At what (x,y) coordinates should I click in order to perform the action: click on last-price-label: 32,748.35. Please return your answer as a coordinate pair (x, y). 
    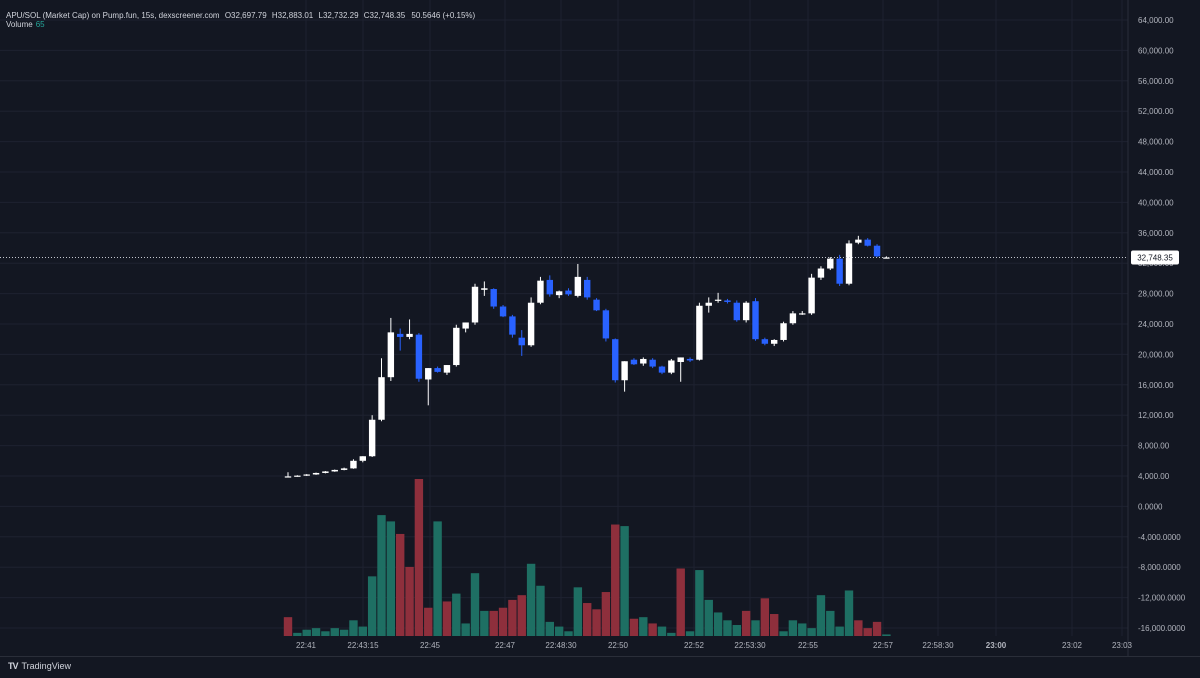
    Looking at the image, I should click on (1155, 258).